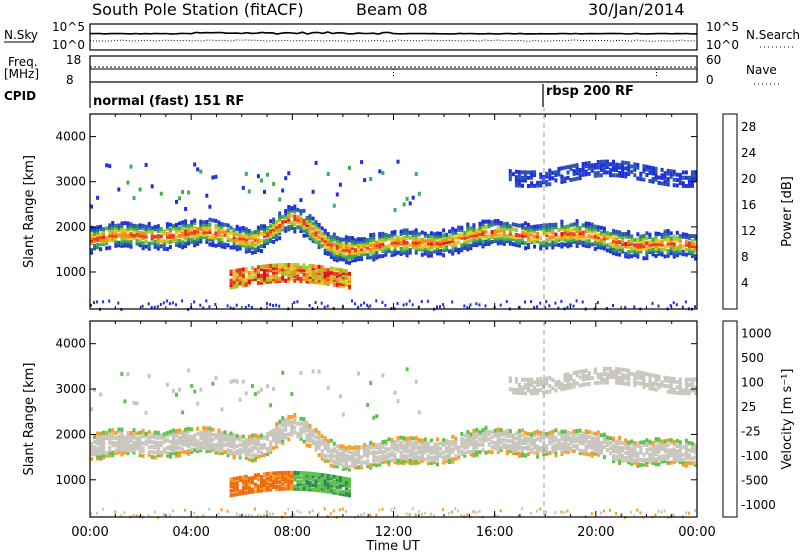  Describe the element at coordinates (21, 74) in the screenshot. I see `freq-label-line2: [MHz]` at that location.